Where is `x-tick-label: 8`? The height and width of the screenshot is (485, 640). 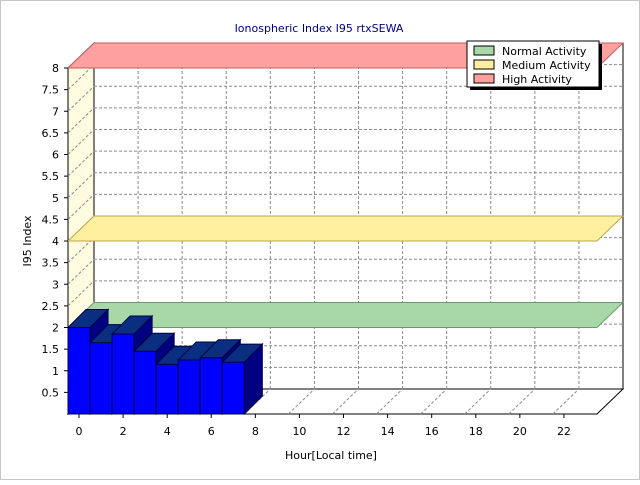
x-tick-label: 8 is located at coordinates (255, 431).